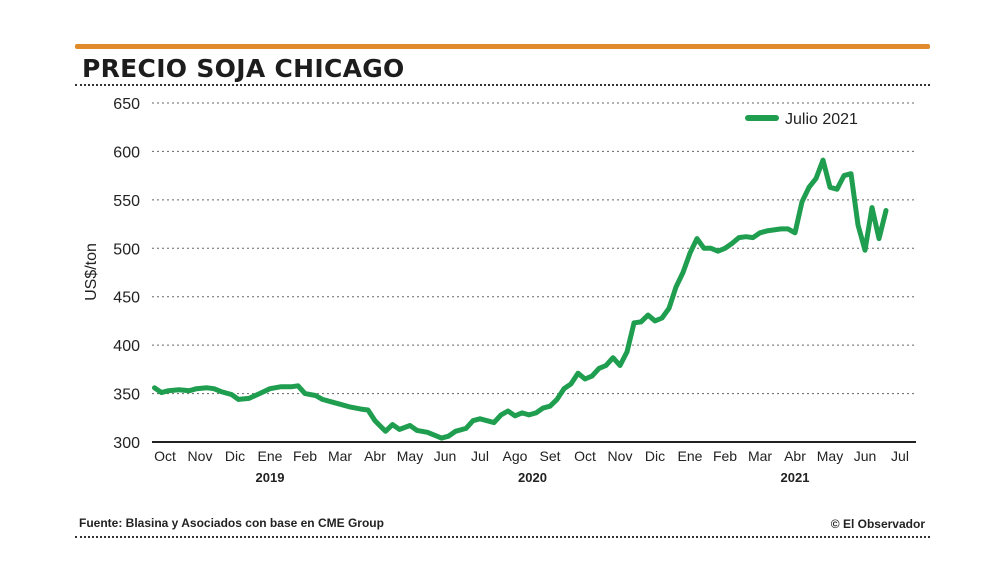  What do you see at coordinates (126, 152) in the screenshot?
I see `y-tick-label-600: 600` at bounding box center [126, 152].